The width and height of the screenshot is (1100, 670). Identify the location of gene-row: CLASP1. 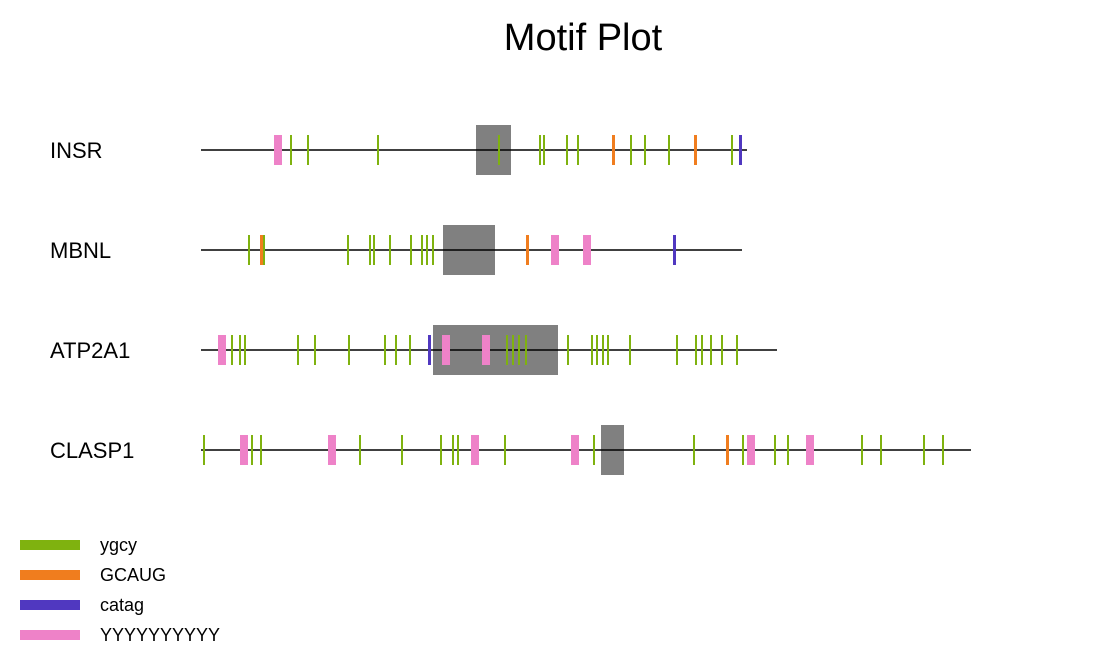
(510, 450).